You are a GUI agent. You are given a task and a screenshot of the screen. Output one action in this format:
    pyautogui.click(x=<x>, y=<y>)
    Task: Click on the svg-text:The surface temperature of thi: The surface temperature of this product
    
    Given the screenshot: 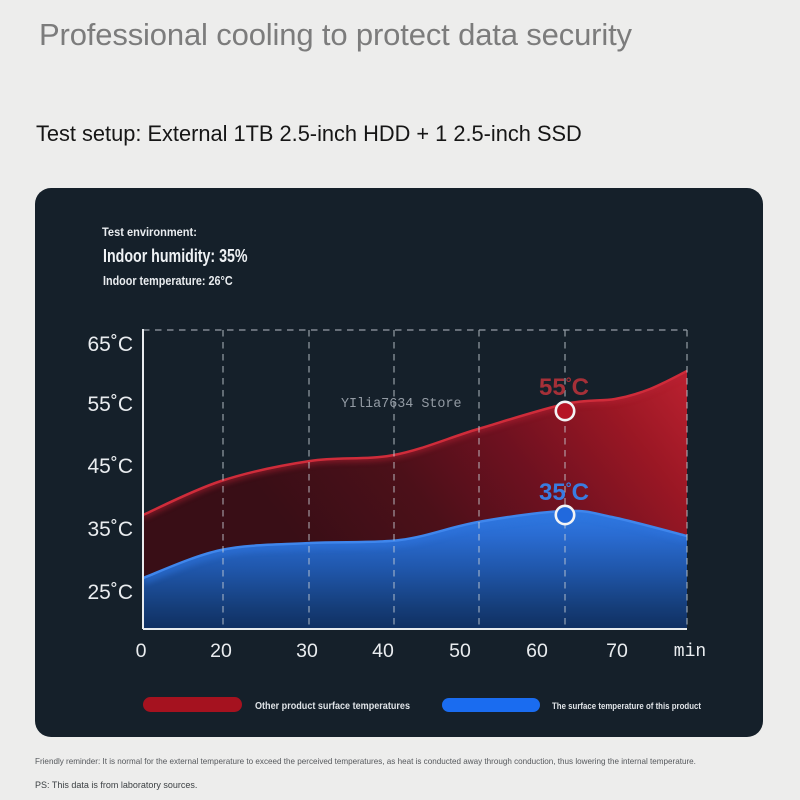 What is the action you would take?
    pyautogui.click(x=626, y=706)
    